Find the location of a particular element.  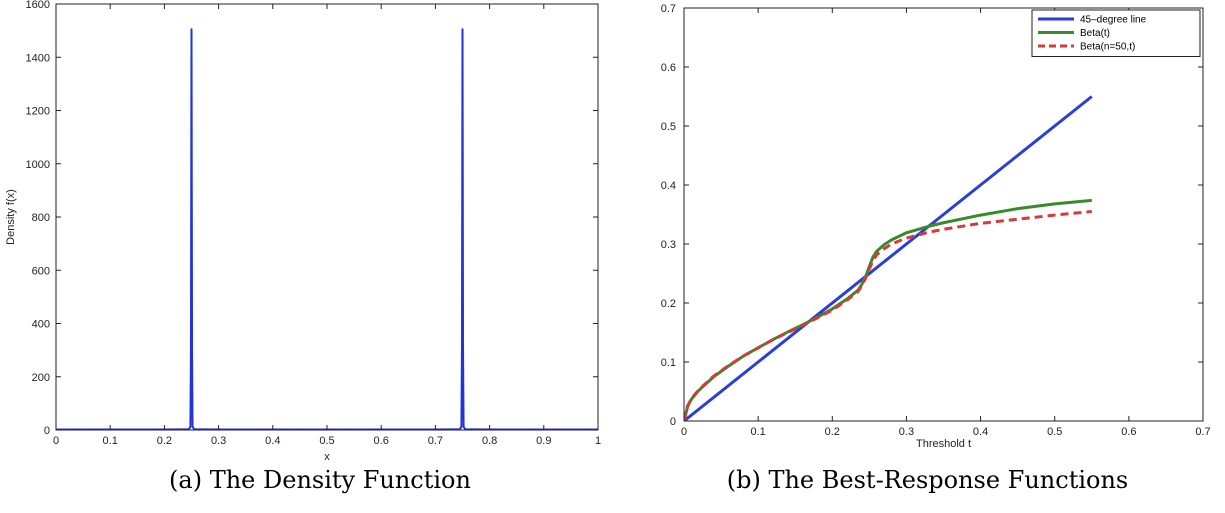

x-tick-label: 0.9 is located at coordinates (543, 441).